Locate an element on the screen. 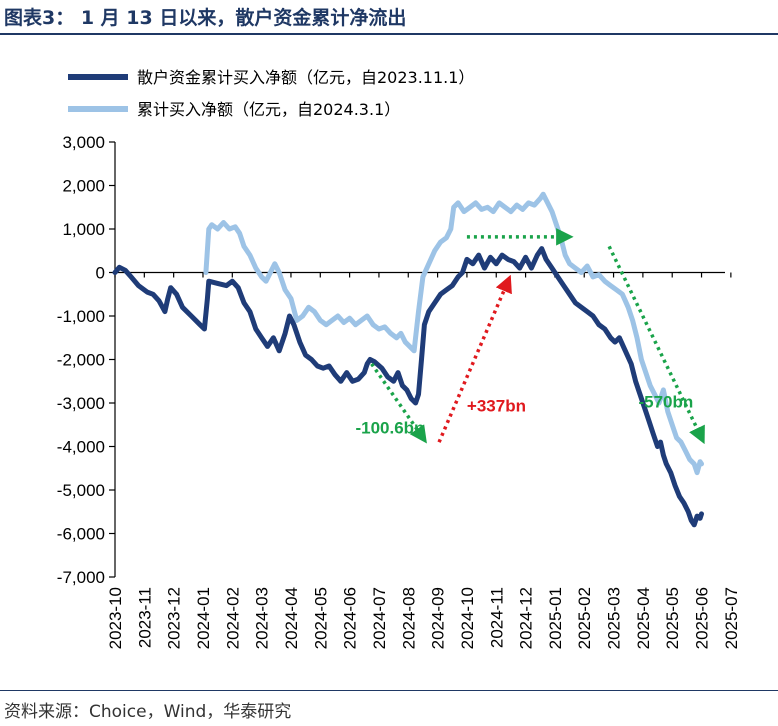 The height and width of the screenshot is (726, 778). x-tick-label: 2025-05 is located at coordinates (672, 618).